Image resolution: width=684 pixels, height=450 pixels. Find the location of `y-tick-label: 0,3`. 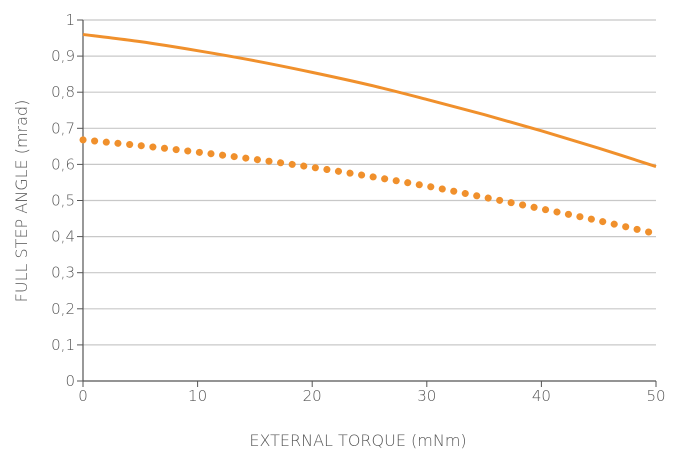

y-tick-label: 0,3 is located at coordinates (63, 273).